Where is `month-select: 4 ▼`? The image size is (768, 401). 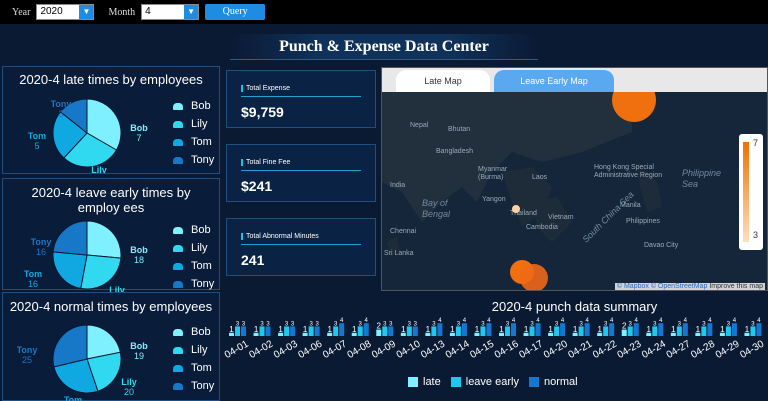
month-select: 4 ▼ is located at coordinates (170, 12).